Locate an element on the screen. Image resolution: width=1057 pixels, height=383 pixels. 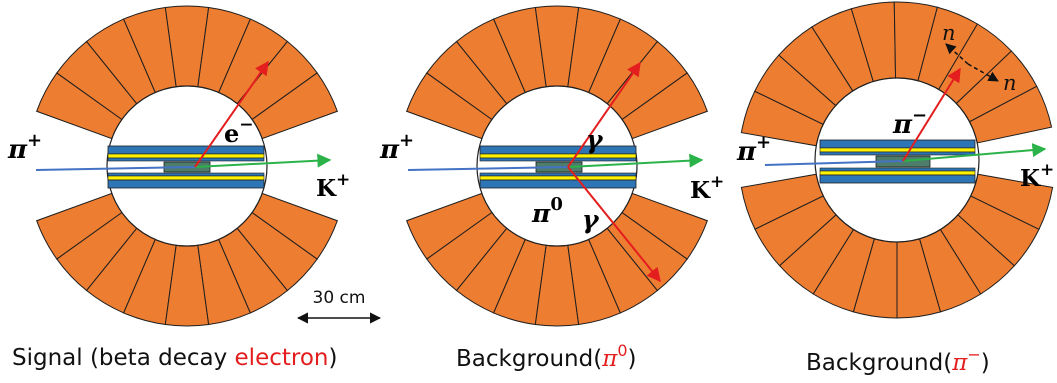
pi0-label: π0 is located at coordinates (547, 211).